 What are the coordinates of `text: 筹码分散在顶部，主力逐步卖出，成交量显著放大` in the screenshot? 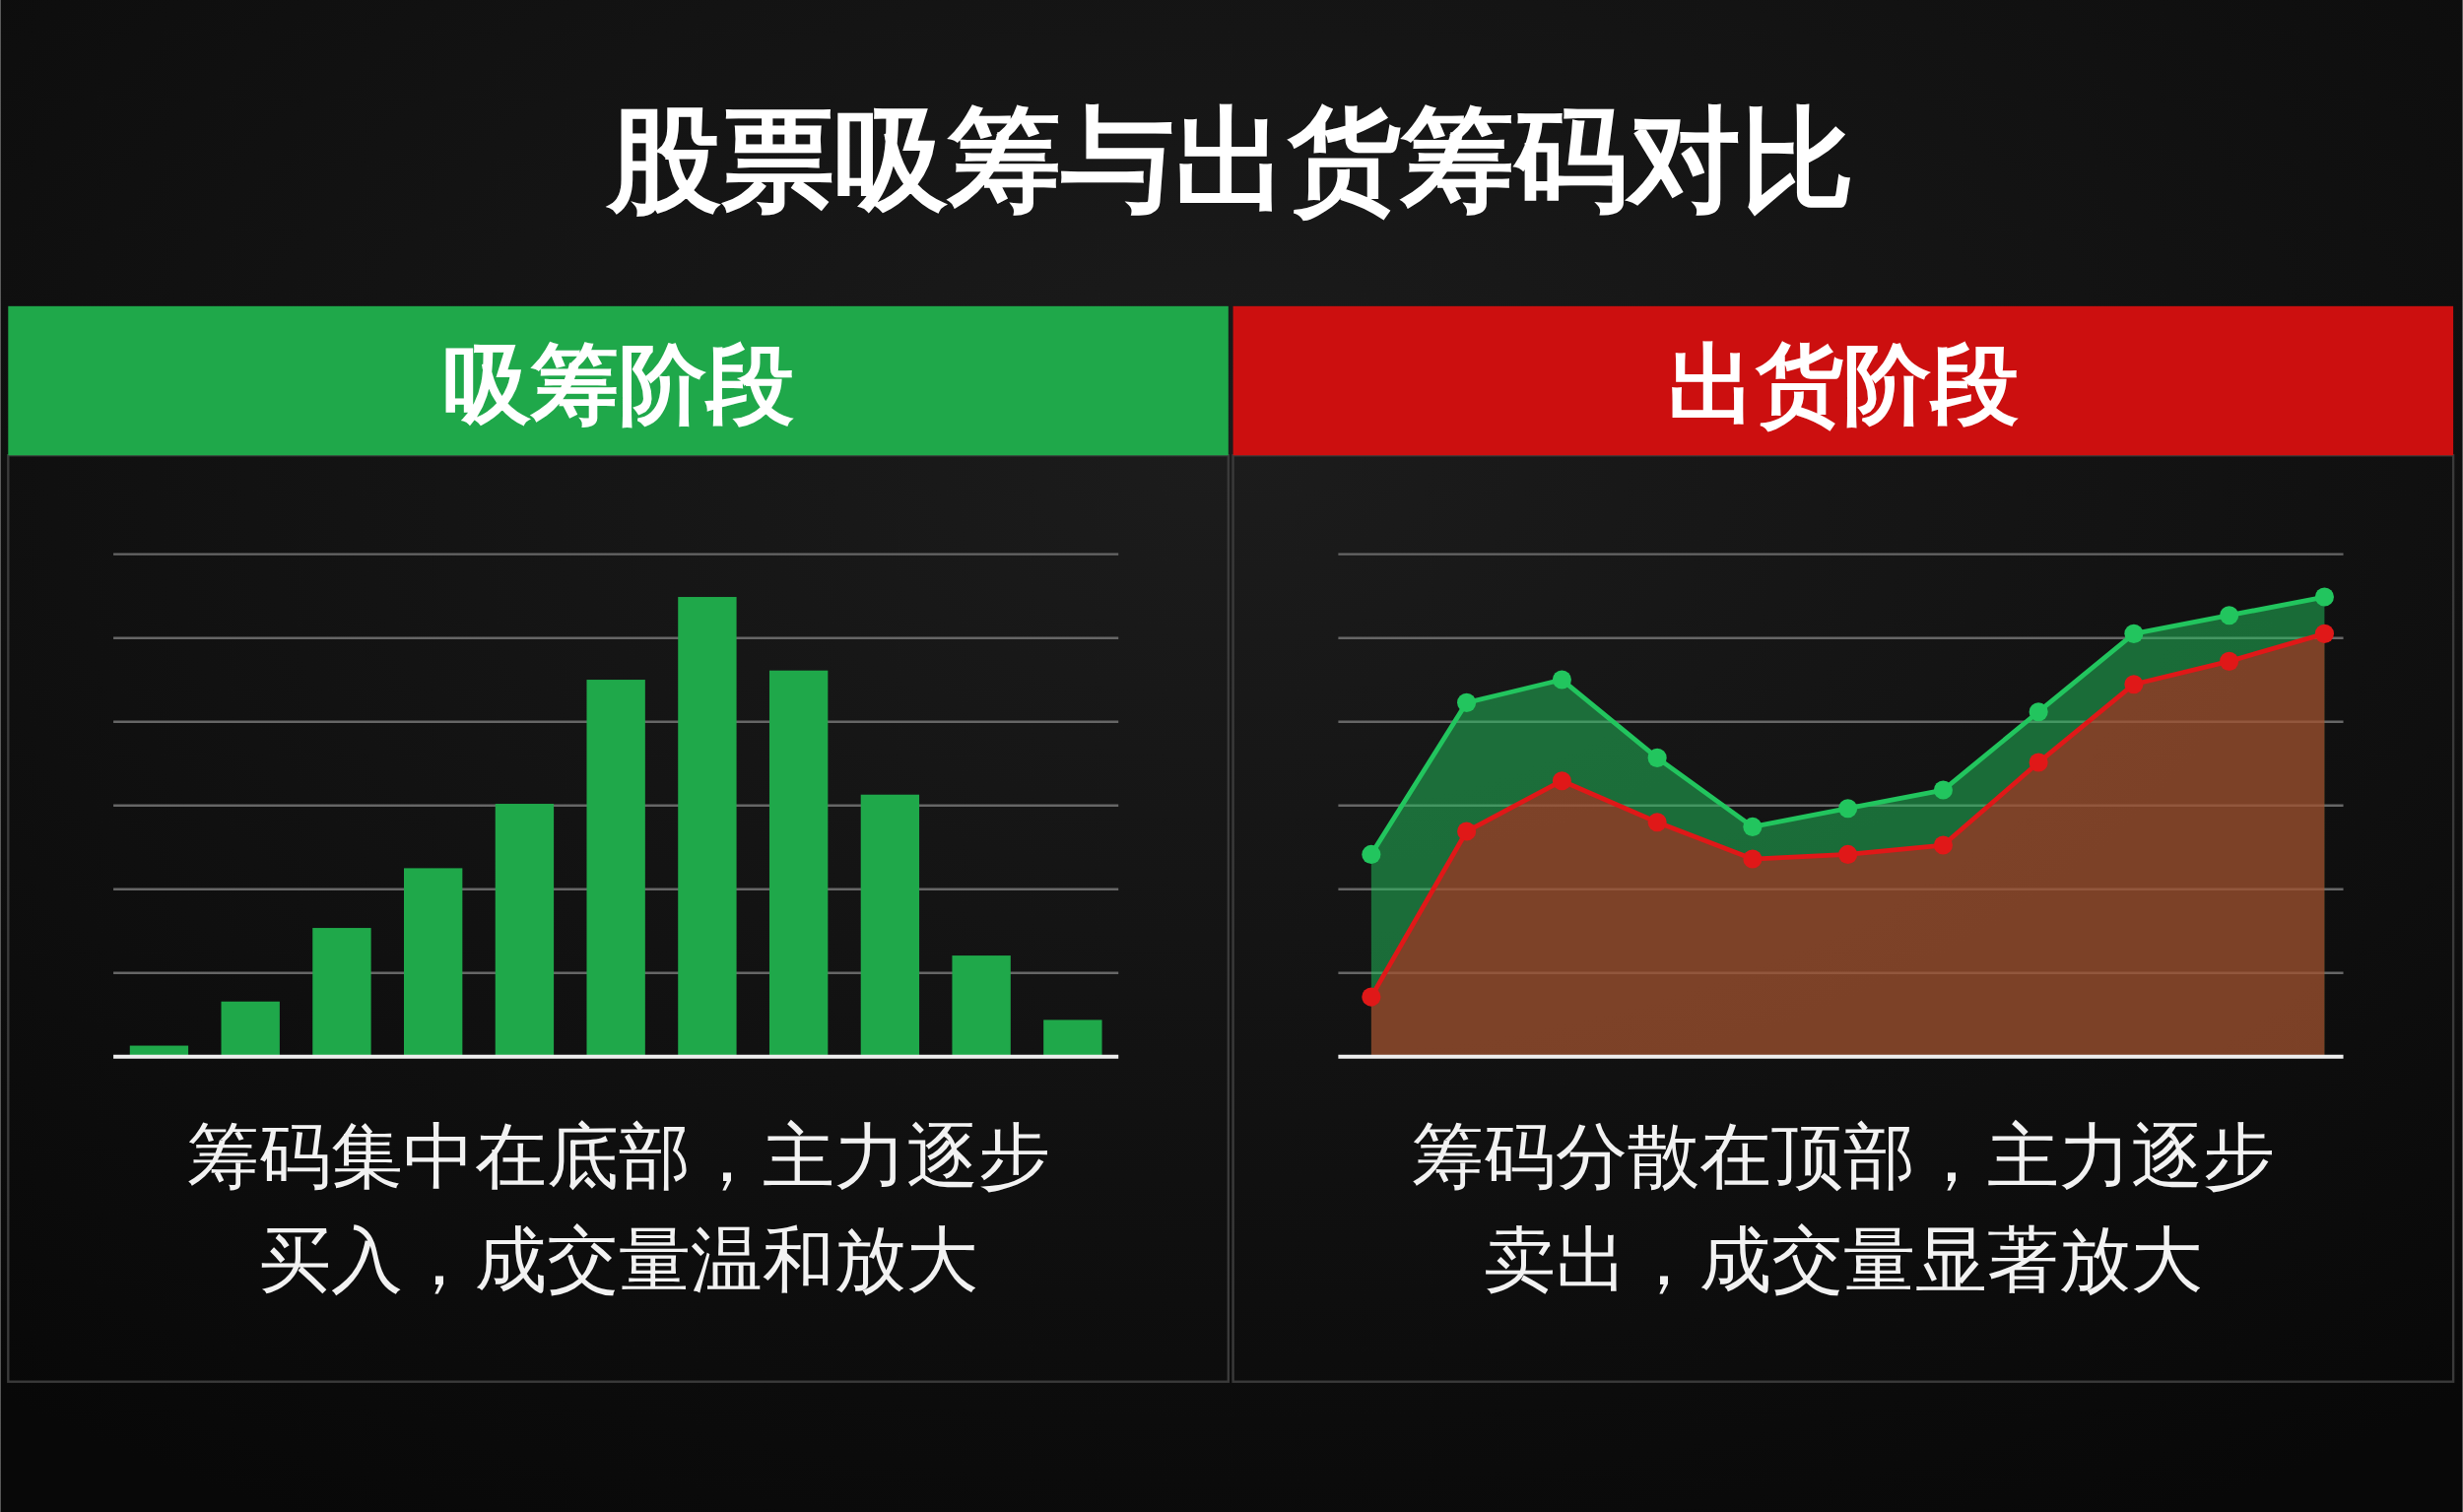 It's located at (1843, 1207).